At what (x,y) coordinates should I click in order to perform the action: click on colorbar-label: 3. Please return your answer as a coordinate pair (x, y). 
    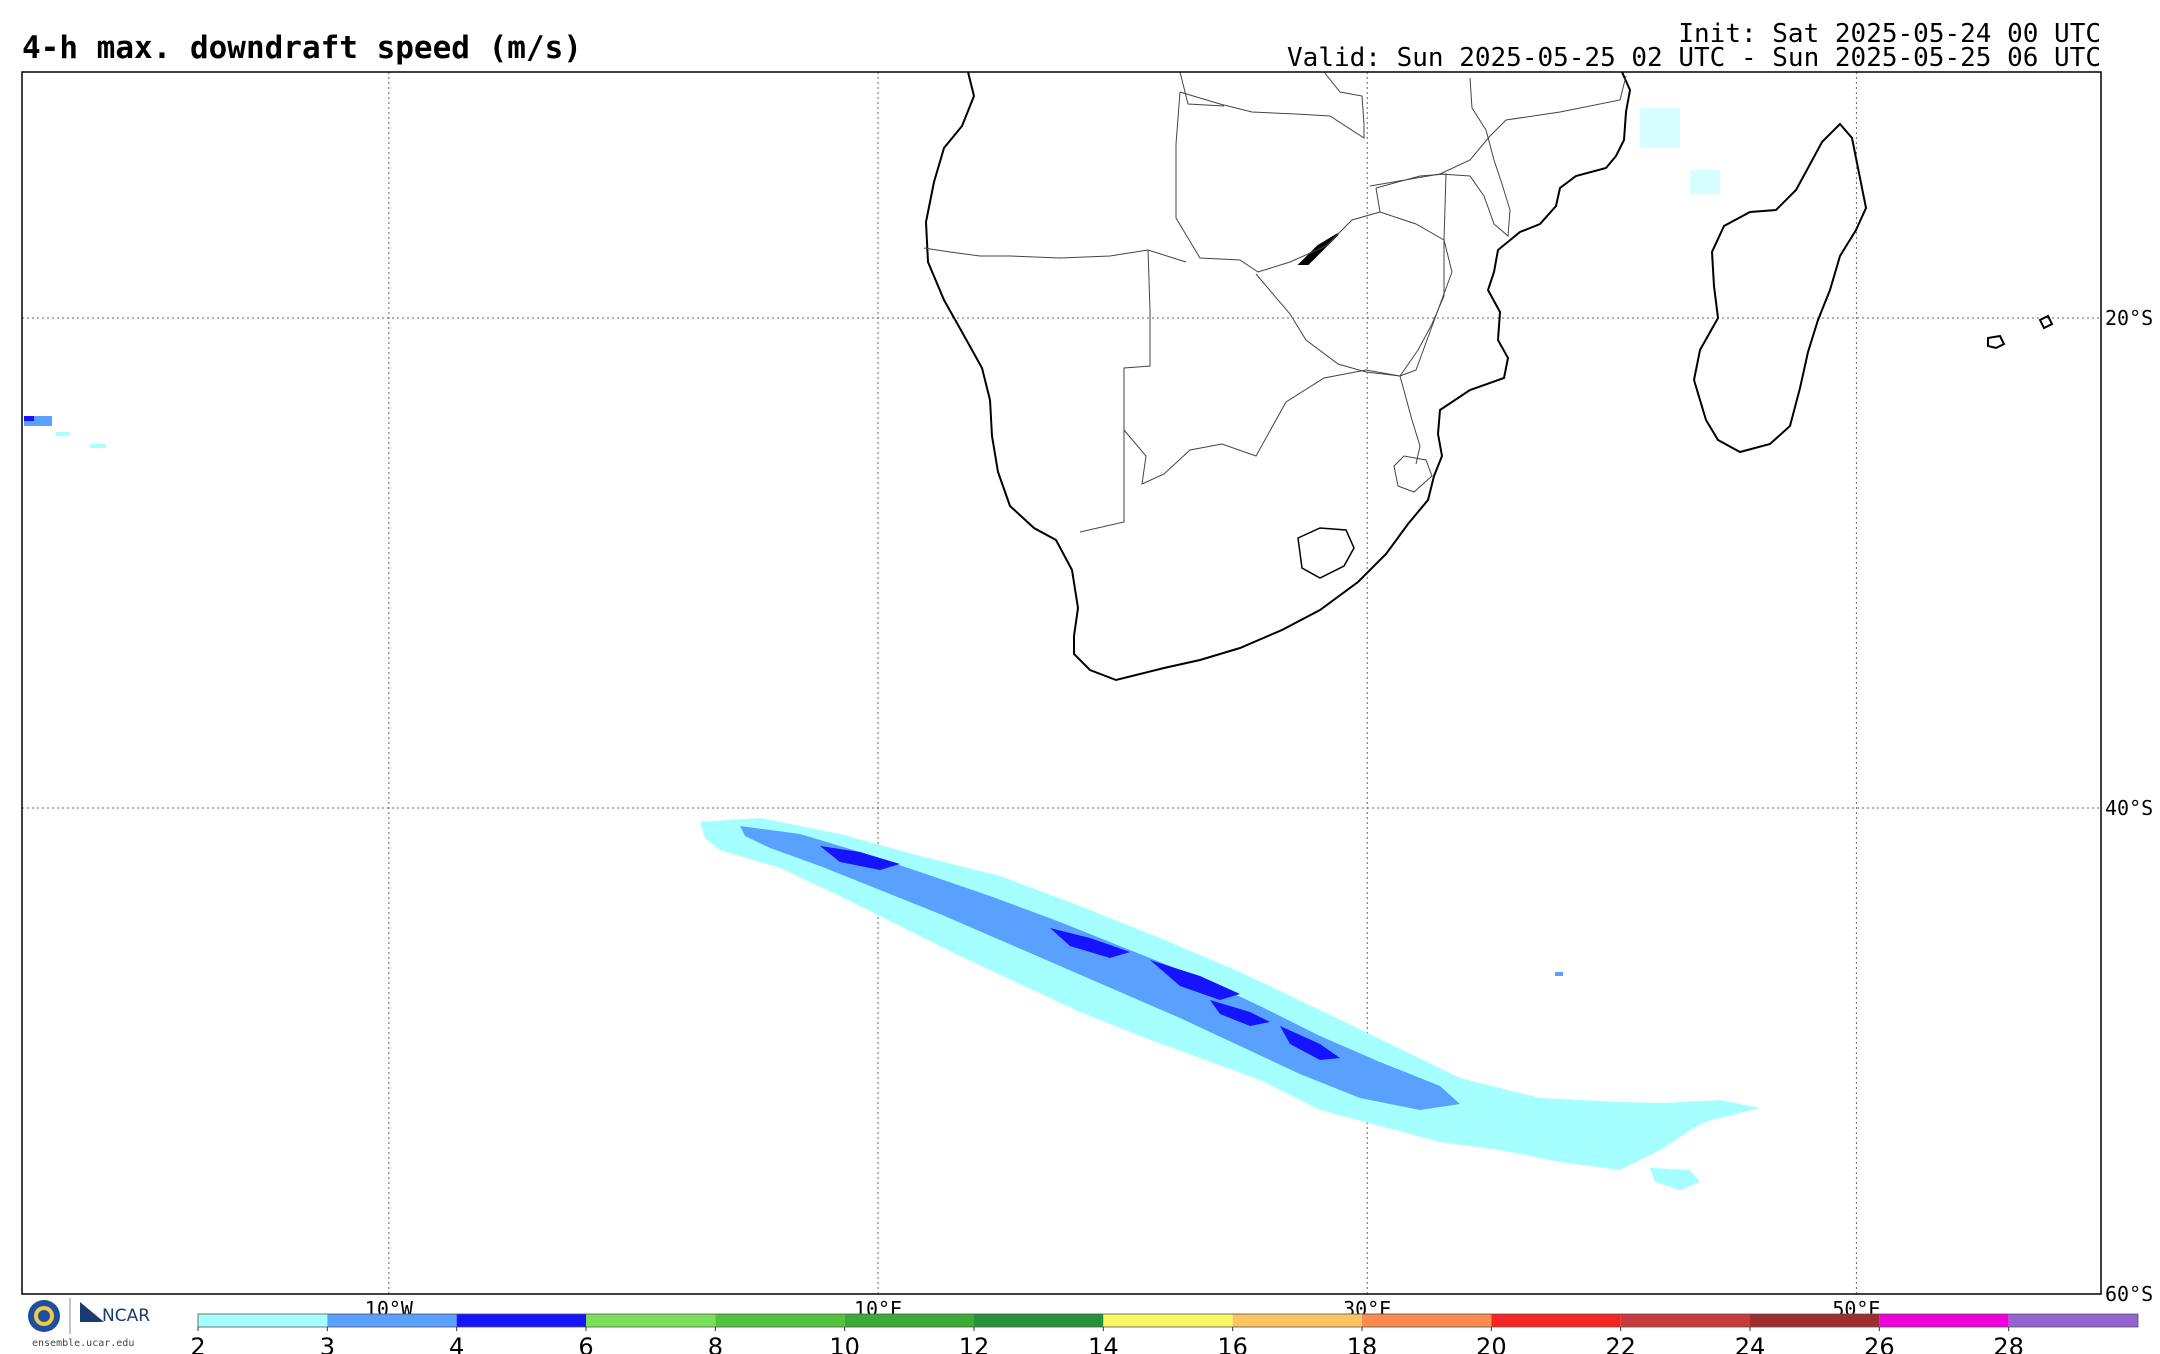
    Looking at the image, I should click on (327, 1343).